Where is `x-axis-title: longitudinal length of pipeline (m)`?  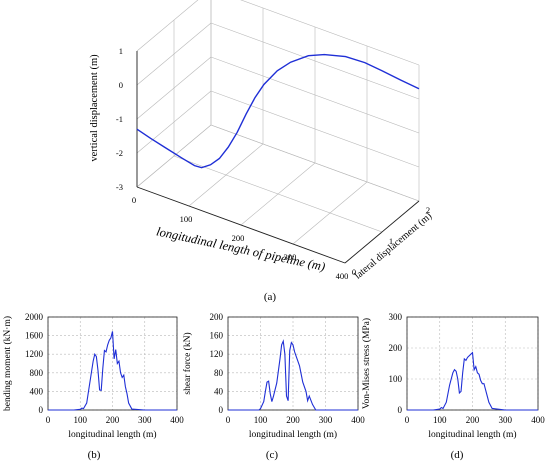
x-axis-title: longitudinal length of pipeline (m) is located at coordinates (240, 248).